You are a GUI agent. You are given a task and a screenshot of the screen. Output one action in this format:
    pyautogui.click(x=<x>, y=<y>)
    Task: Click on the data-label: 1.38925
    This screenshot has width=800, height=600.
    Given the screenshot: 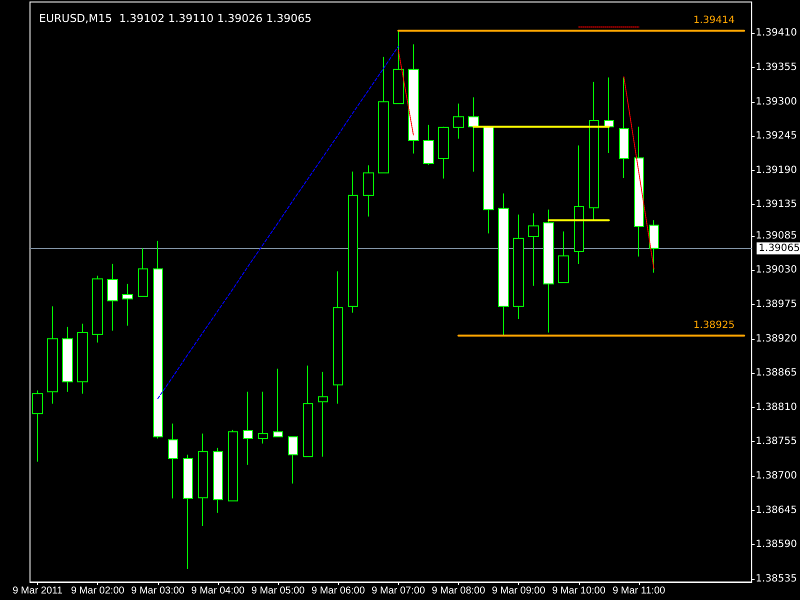 What is the action you would take?
    pyautogui.click(x=714, y=326)
    